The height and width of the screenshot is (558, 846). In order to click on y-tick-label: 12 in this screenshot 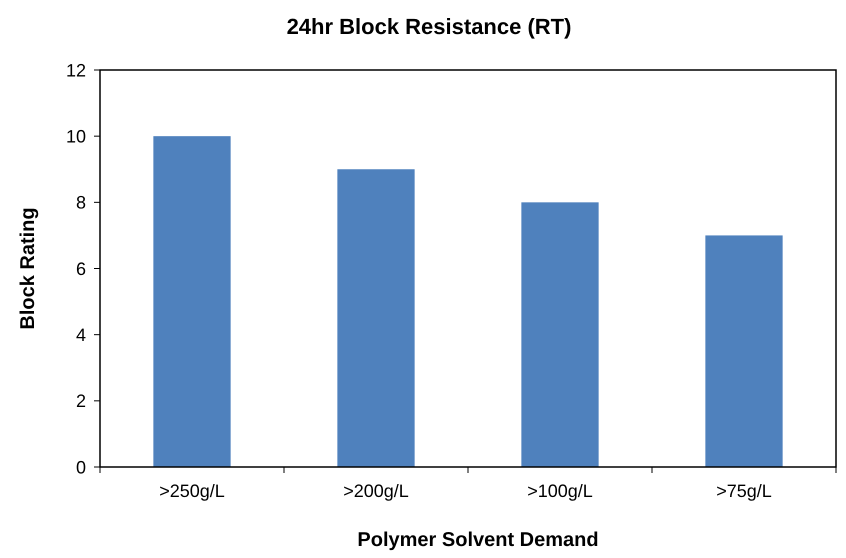, I will do `click(76, 70)`.